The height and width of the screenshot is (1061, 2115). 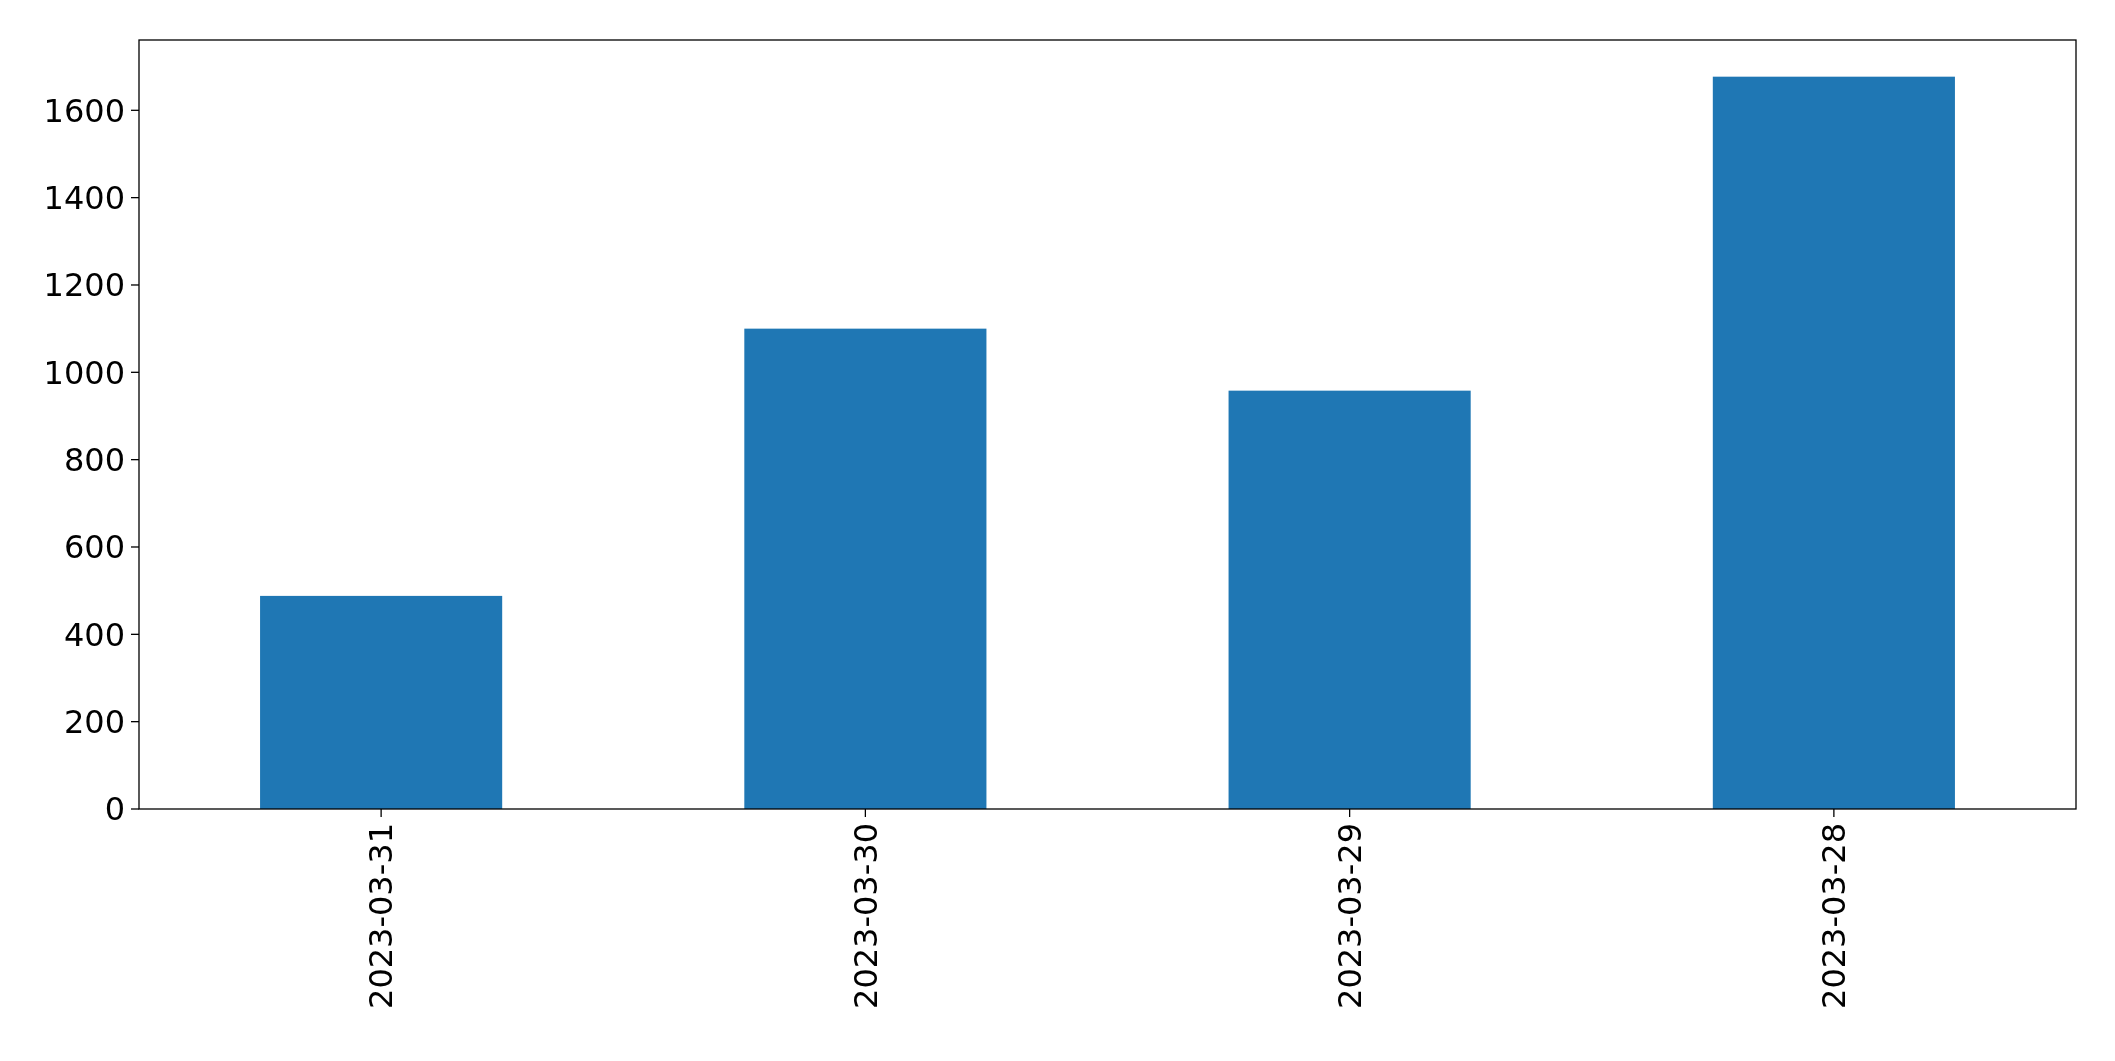 What do you see at coordinates (1349, 916) in the screenshot?
I see `x-tick-label: 2023-03-29` at bounding box center [1349, 916].